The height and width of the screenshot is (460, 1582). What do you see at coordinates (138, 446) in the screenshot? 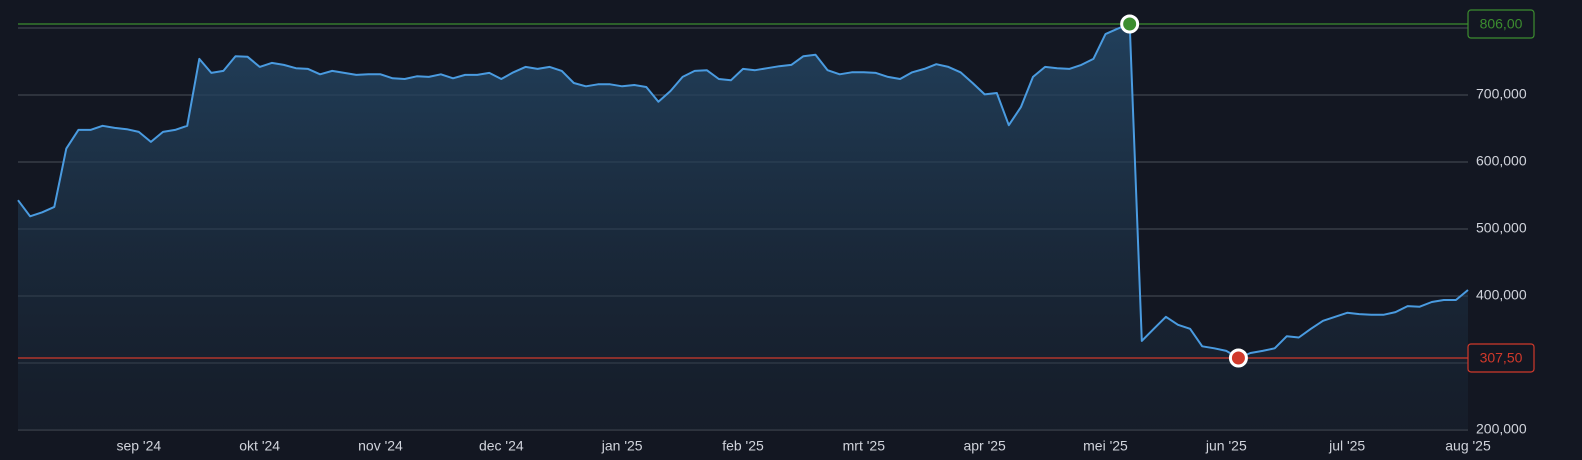
I see `x-tick-label: sep '24` at bounding box center [138, 446].